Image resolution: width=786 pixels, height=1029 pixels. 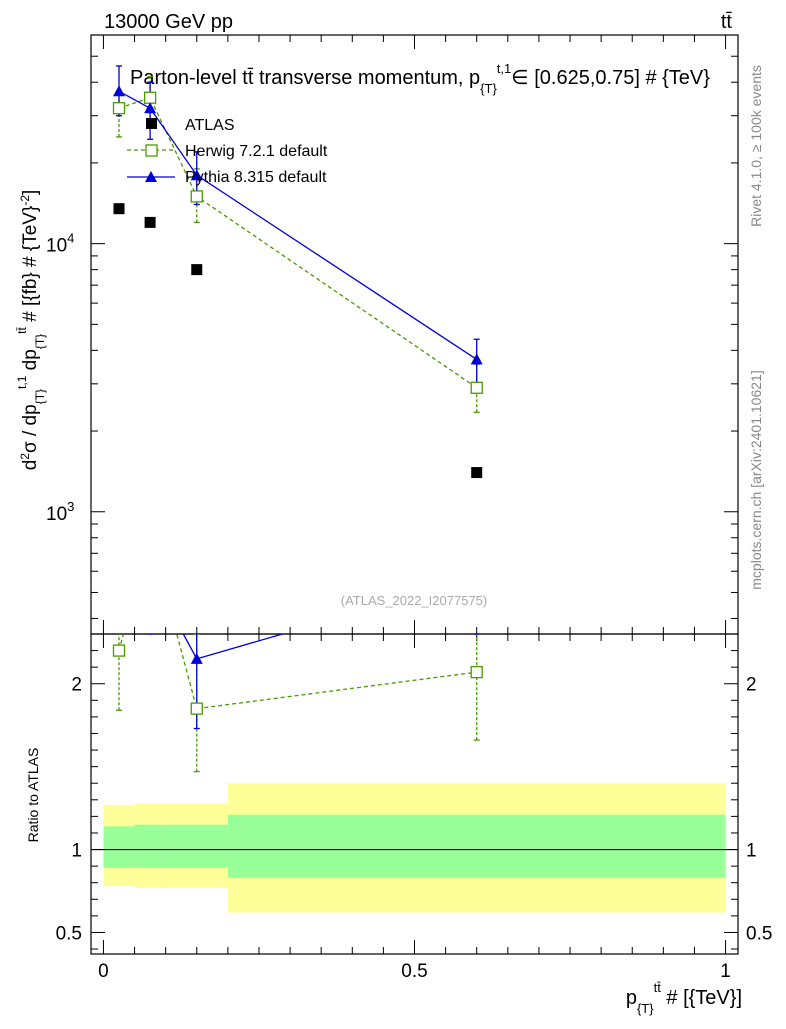 I want to click on main-y-tick-label: 10⁴, so click(x=60, y=244).